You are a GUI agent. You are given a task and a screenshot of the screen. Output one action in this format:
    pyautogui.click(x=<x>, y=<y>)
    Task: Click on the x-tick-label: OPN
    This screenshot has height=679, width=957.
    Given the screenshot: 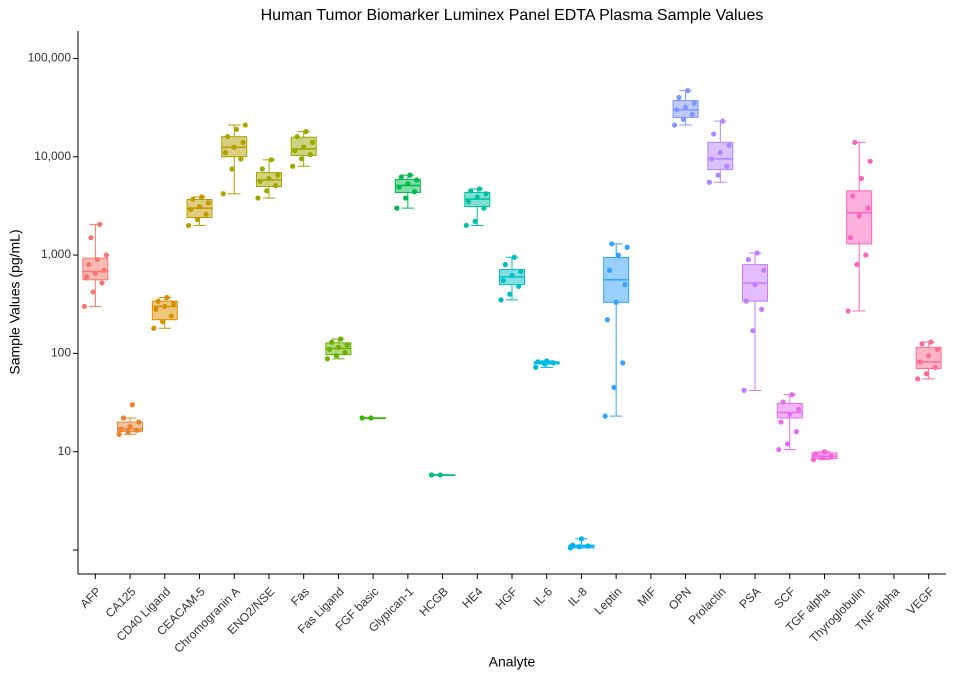 What is the action you would take?
    pyautogui.click(x=680, y=598)
    